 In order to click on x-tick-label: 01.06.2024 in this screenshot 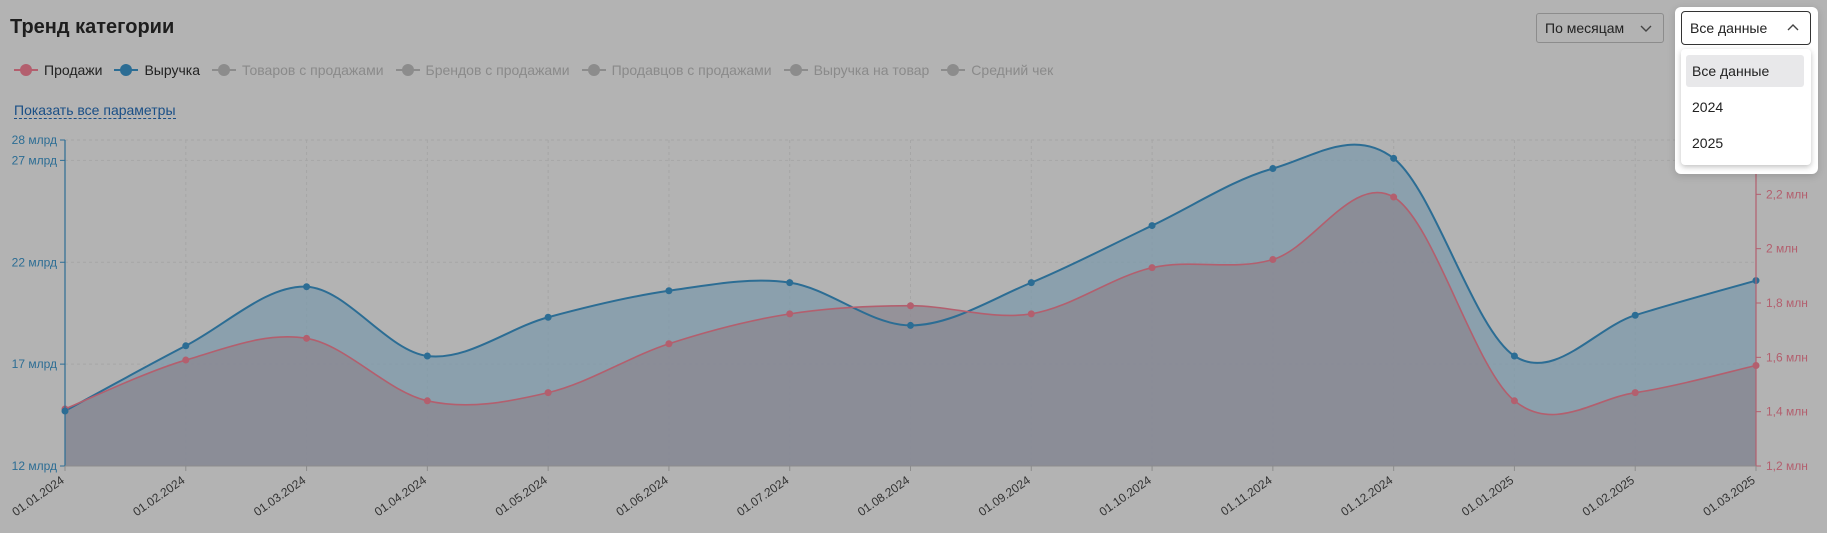, I will do `click(641, 496)`.